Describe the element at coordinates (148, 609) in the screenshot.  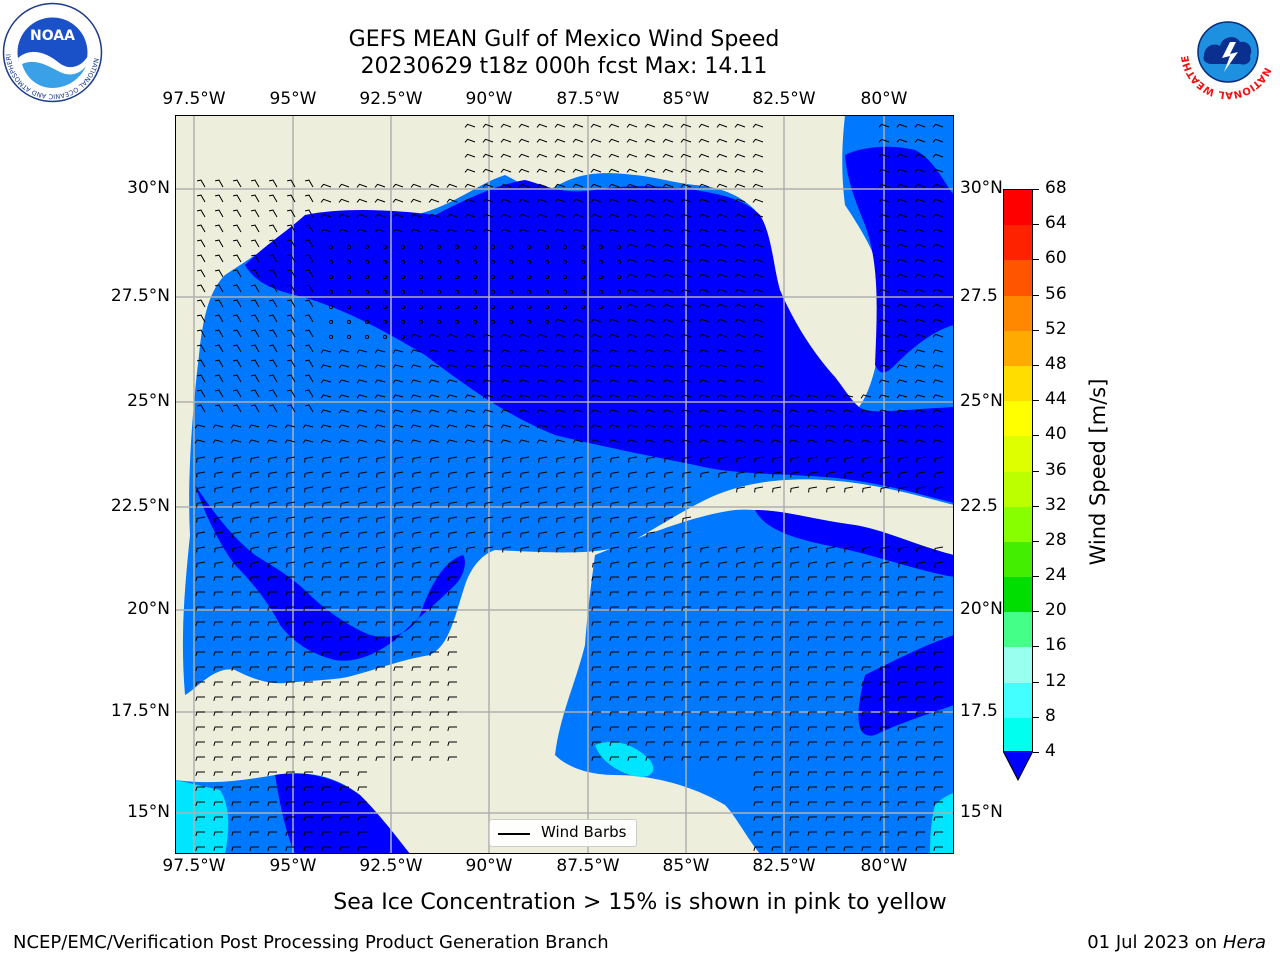
I see `lat-tick-left: 20°N` at that location.